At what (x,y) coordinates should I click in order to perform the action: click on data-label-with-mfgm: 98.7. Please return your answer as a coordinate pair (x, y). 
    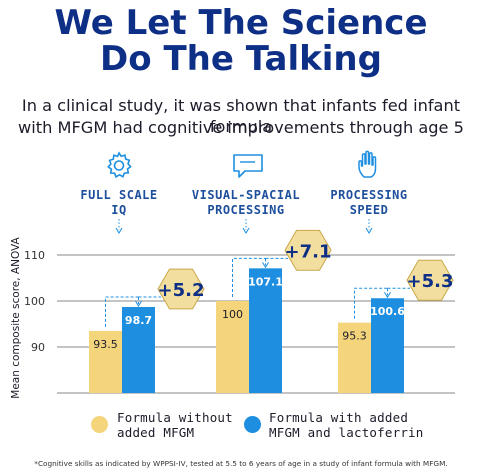
    Looking at the image, I should click on (138, 320).